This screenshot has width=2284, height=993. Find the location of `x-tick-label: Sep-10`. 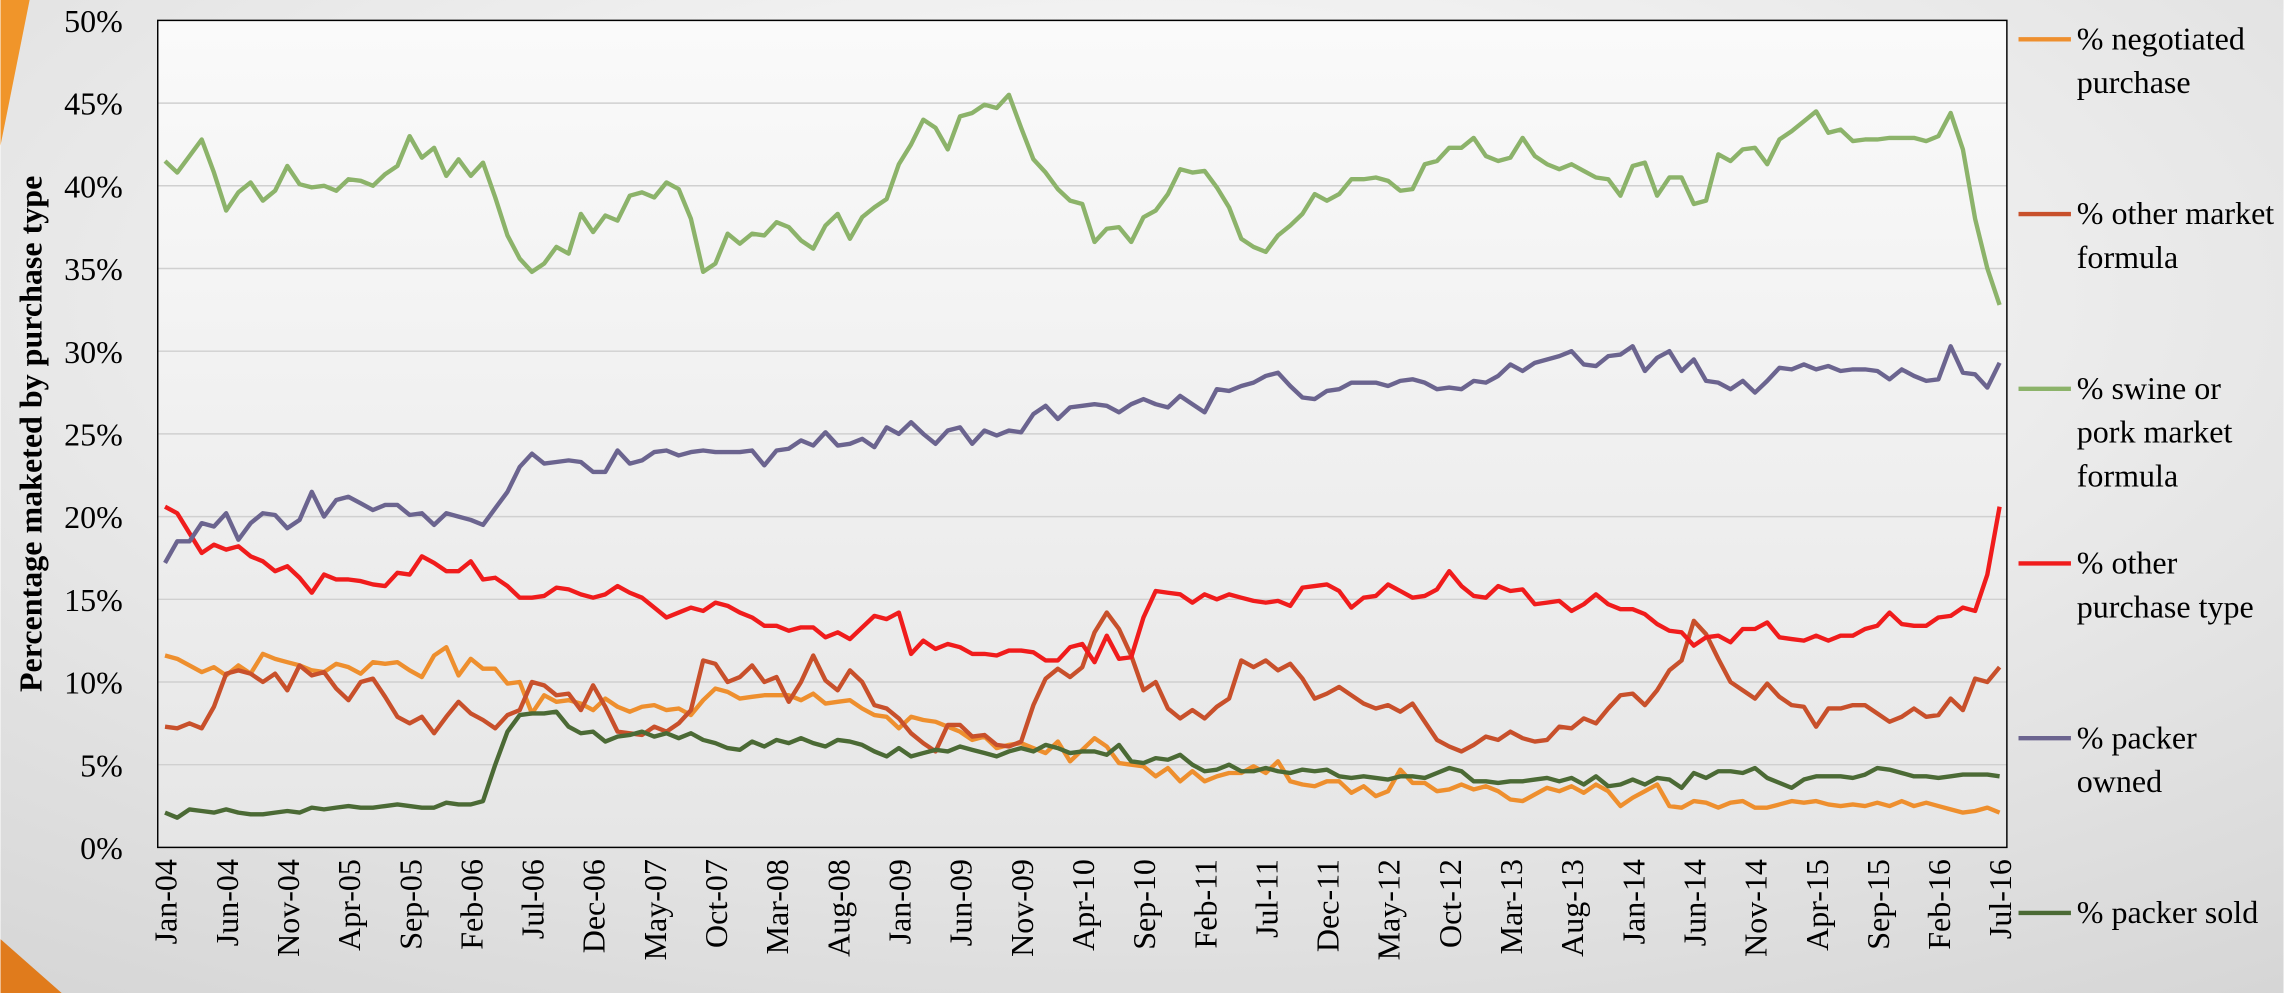

x-tick-label: Sep-10 is located at coordinates (1144, 904).